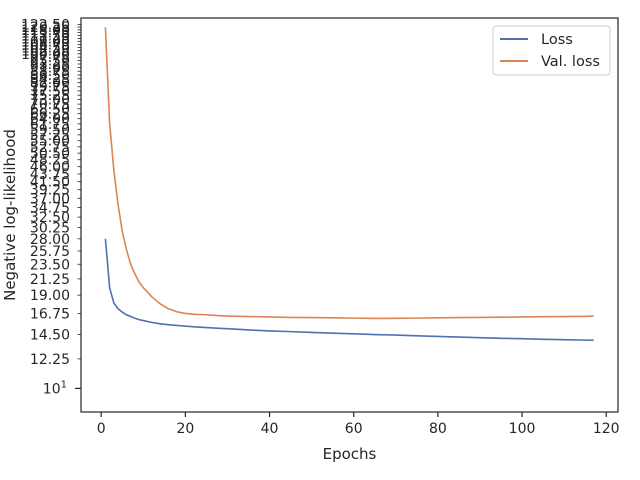 This screenshot has width=640, height=480. What do you see at coordinates (45, 25) in the screenshot?
I see `y-tick-label: 122.50` at bounding box center [45, 25].